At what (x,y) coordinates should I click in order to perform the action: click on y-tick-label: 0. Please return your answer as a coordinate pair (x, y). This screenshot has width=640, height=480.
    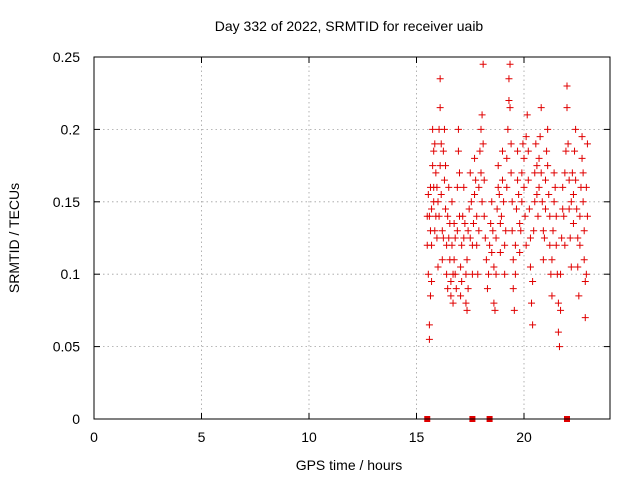
    Looking at the image, I should click on (76, 419).